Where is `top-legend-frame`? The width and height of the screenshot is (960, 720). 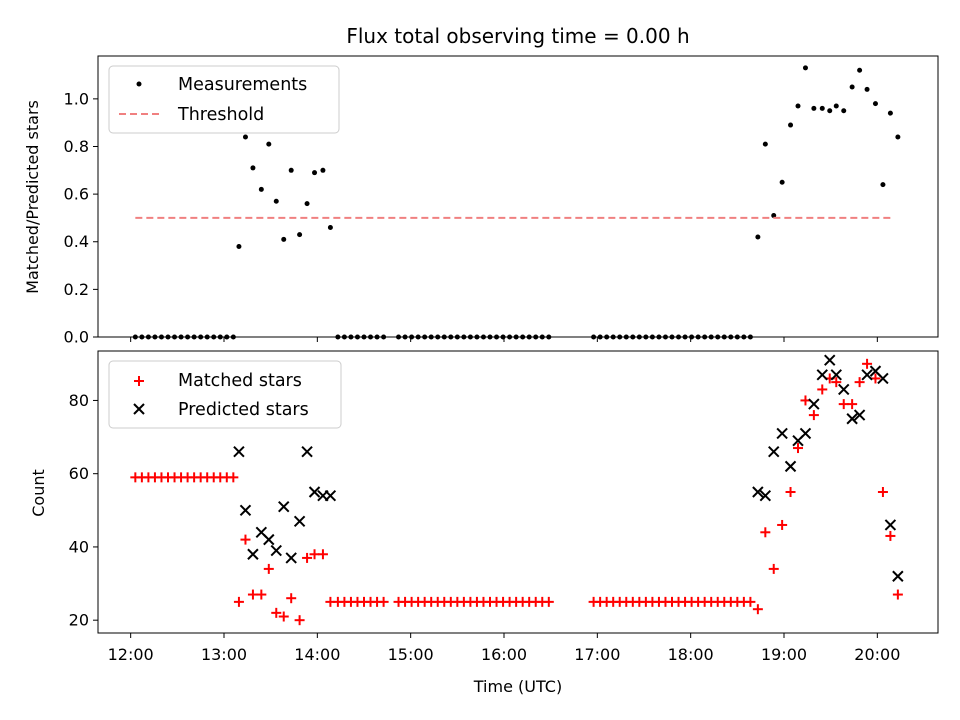
top-legend-frame is located at coordinates (224, 99).